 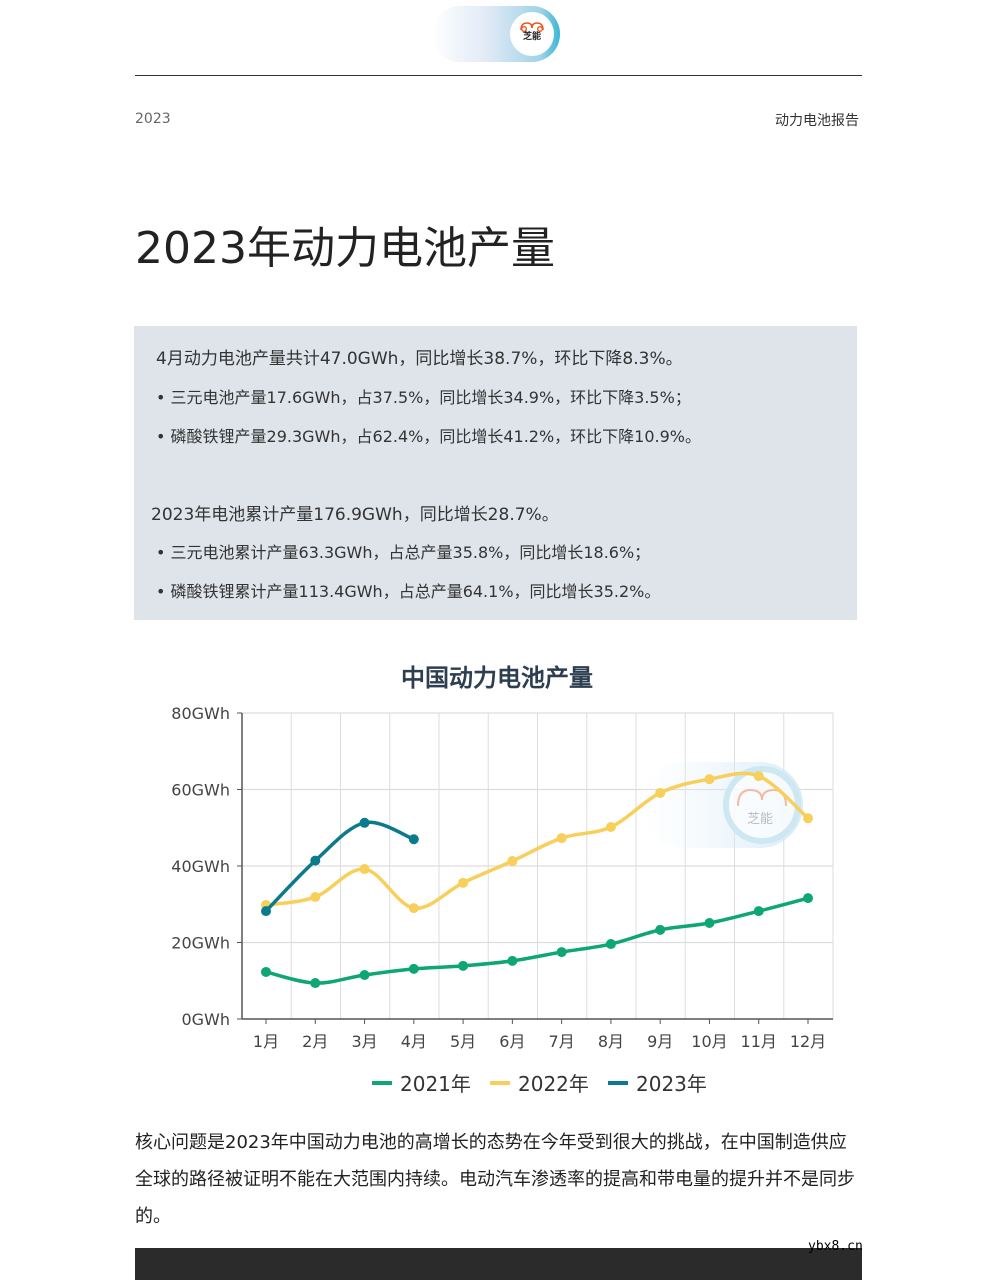 What do you see at coordinates (266, 1041) in the screenshot?
I see `x-tick-label: 1月` at bounding box center [266, 1041].